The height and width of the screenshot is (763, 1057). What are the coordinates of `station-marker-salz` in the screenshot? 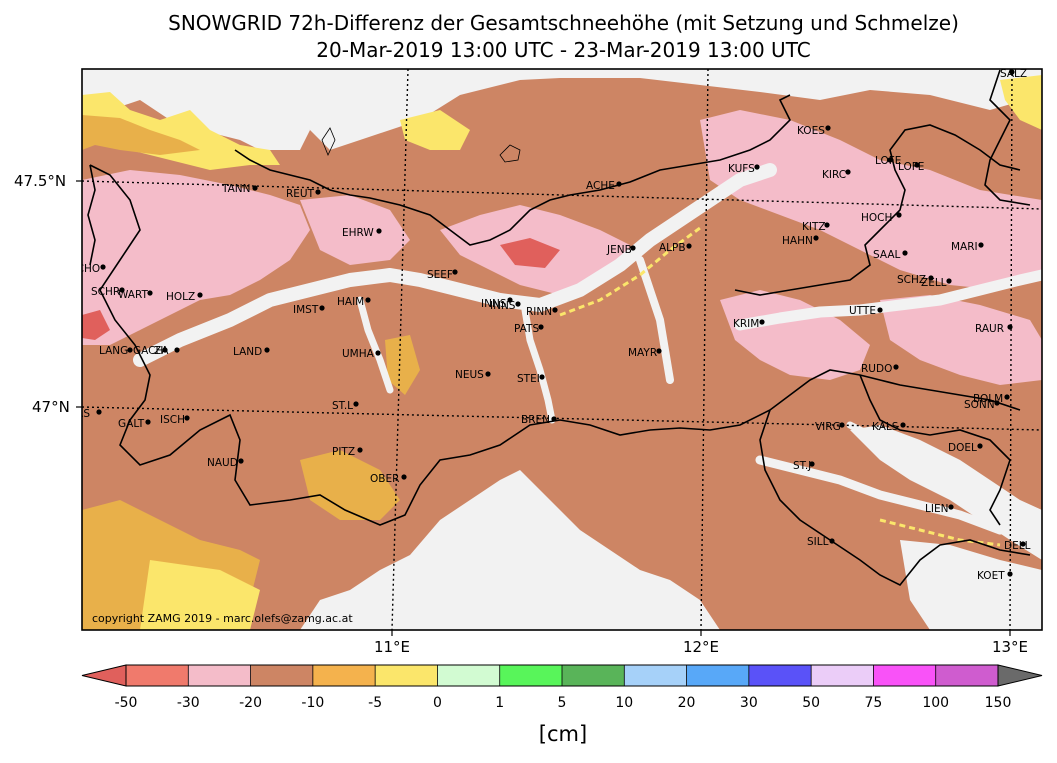 It's located at (1012, 72).